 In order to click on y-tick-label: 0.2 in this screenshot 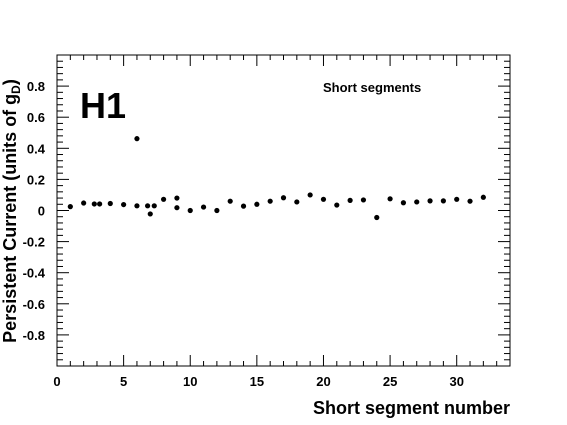, I will do `click(36, 179)`.